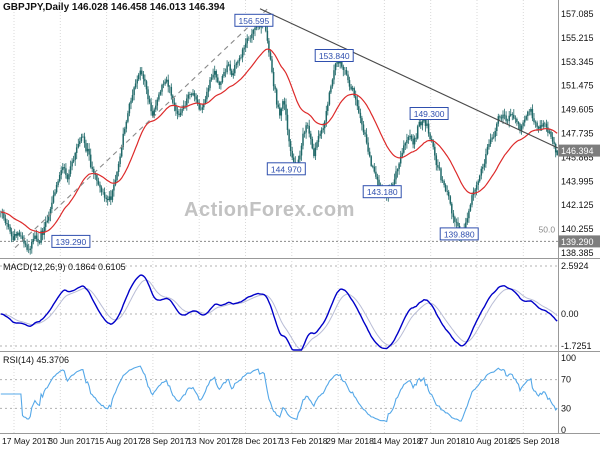  Describe the element at coordinates (577, 151) in the screenshot. I see `svg-text: 146.394` at that location.